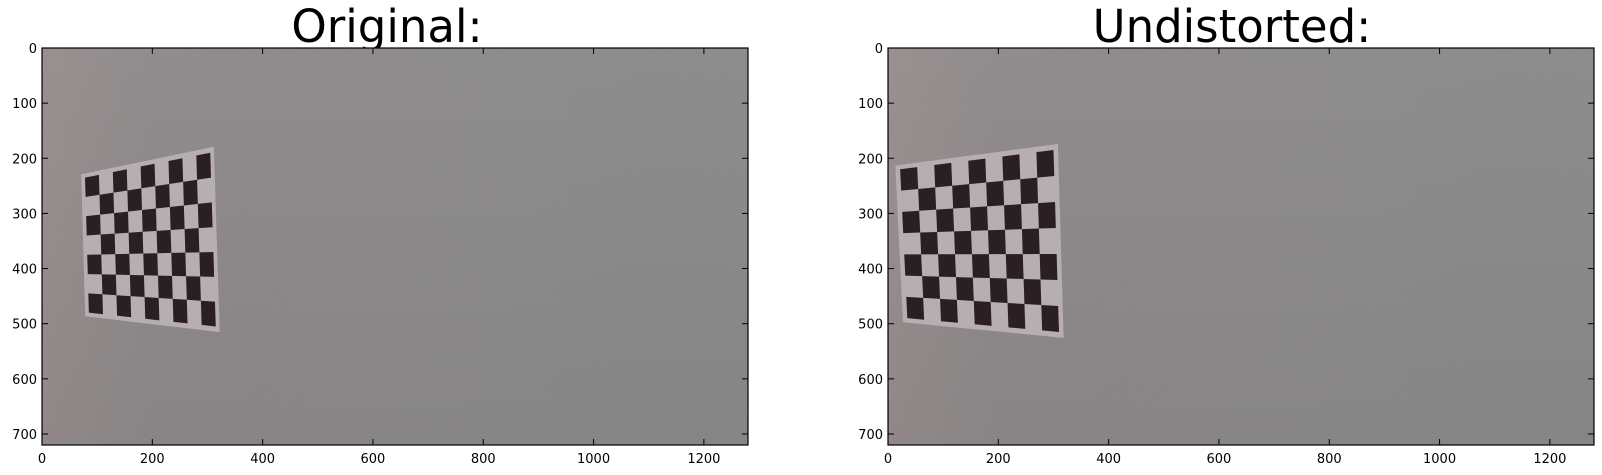  What do you see at coordinates (1549, 459) in the screenshot?
I see `x-tick-label: 1200` at bounding box center [1549, 459].